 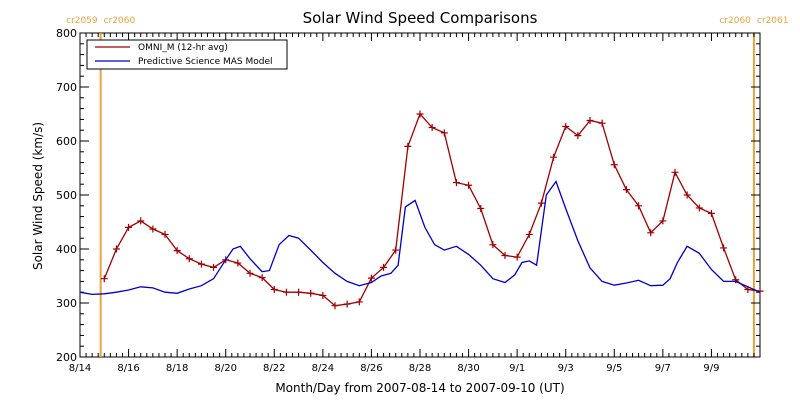 I want to click on x-tick-label: 8/16, so click(x=128, y=368).